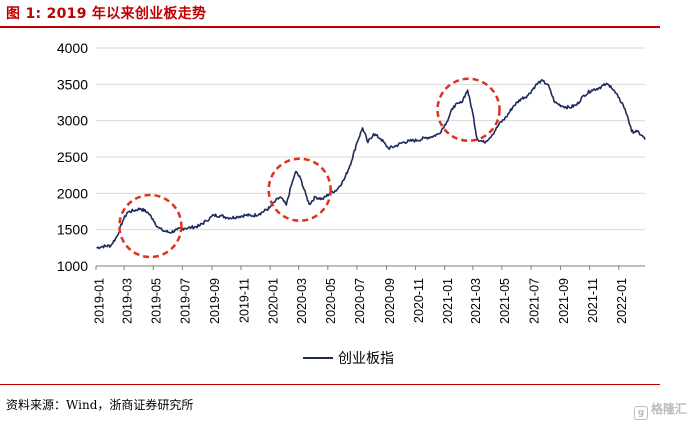 The height and width of the screenshot is (428, 695). Describe the element at coordinates (622, 301) in the screenshot. I see `x-tick-label: 2022-01` at that location.